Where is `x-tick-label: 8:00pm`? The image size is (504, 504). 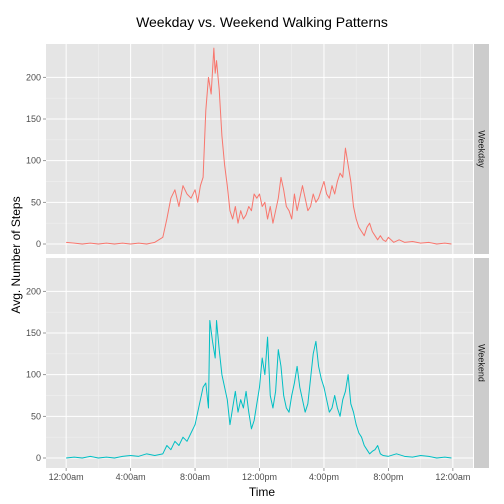
x-tick-label: 8:00pm is located at coordinates (388, 477).